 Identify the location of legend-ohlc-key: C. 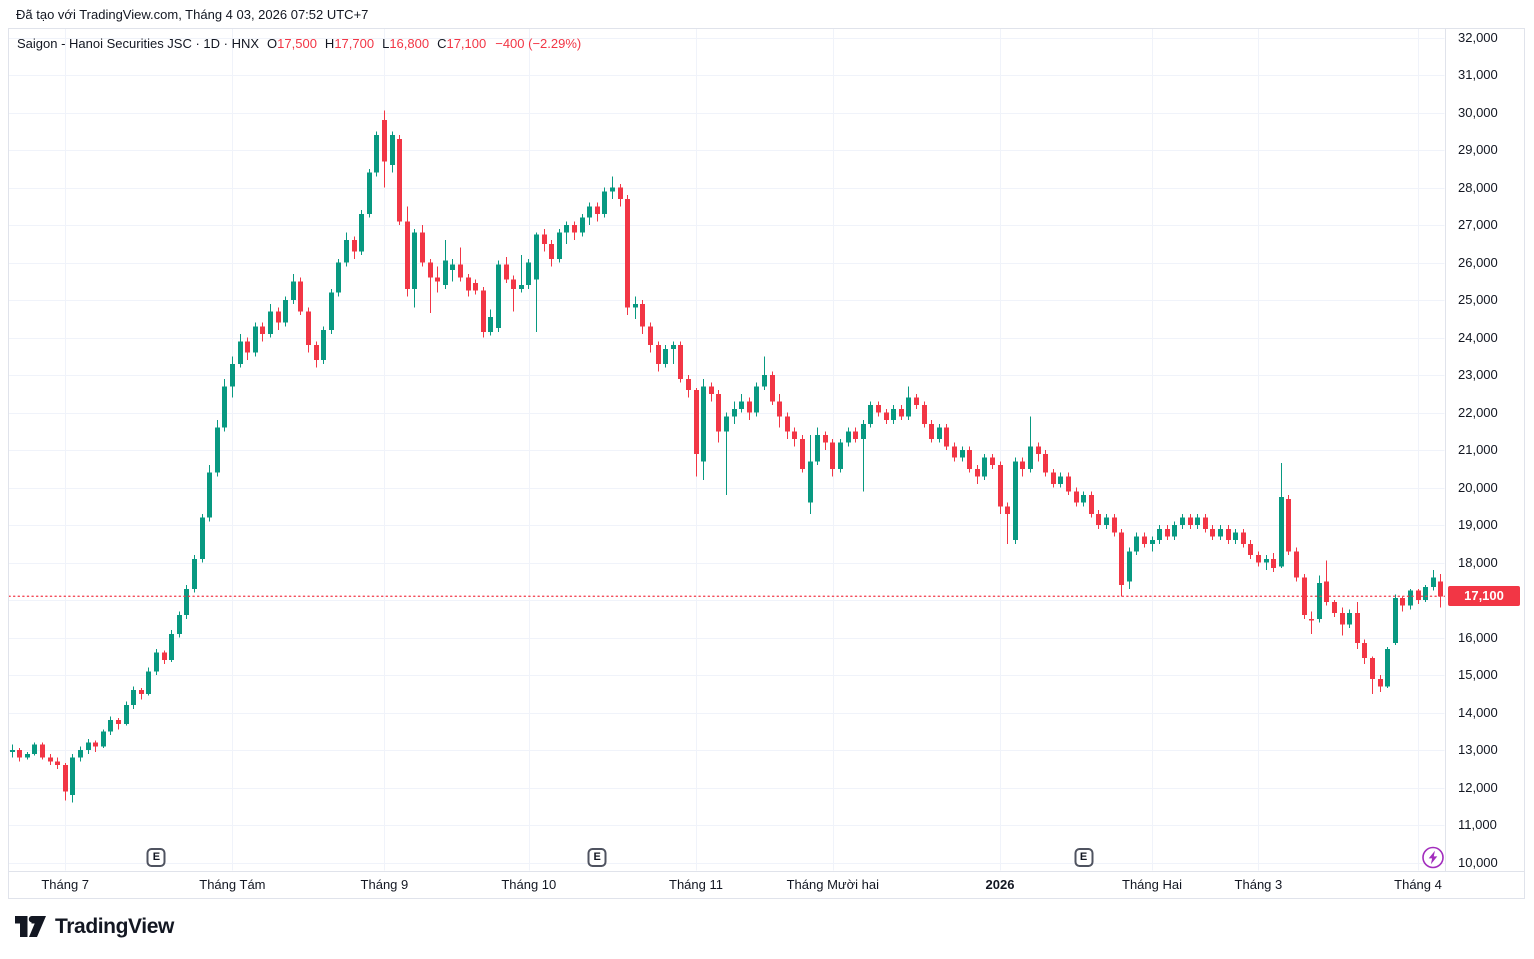
(442, 43).